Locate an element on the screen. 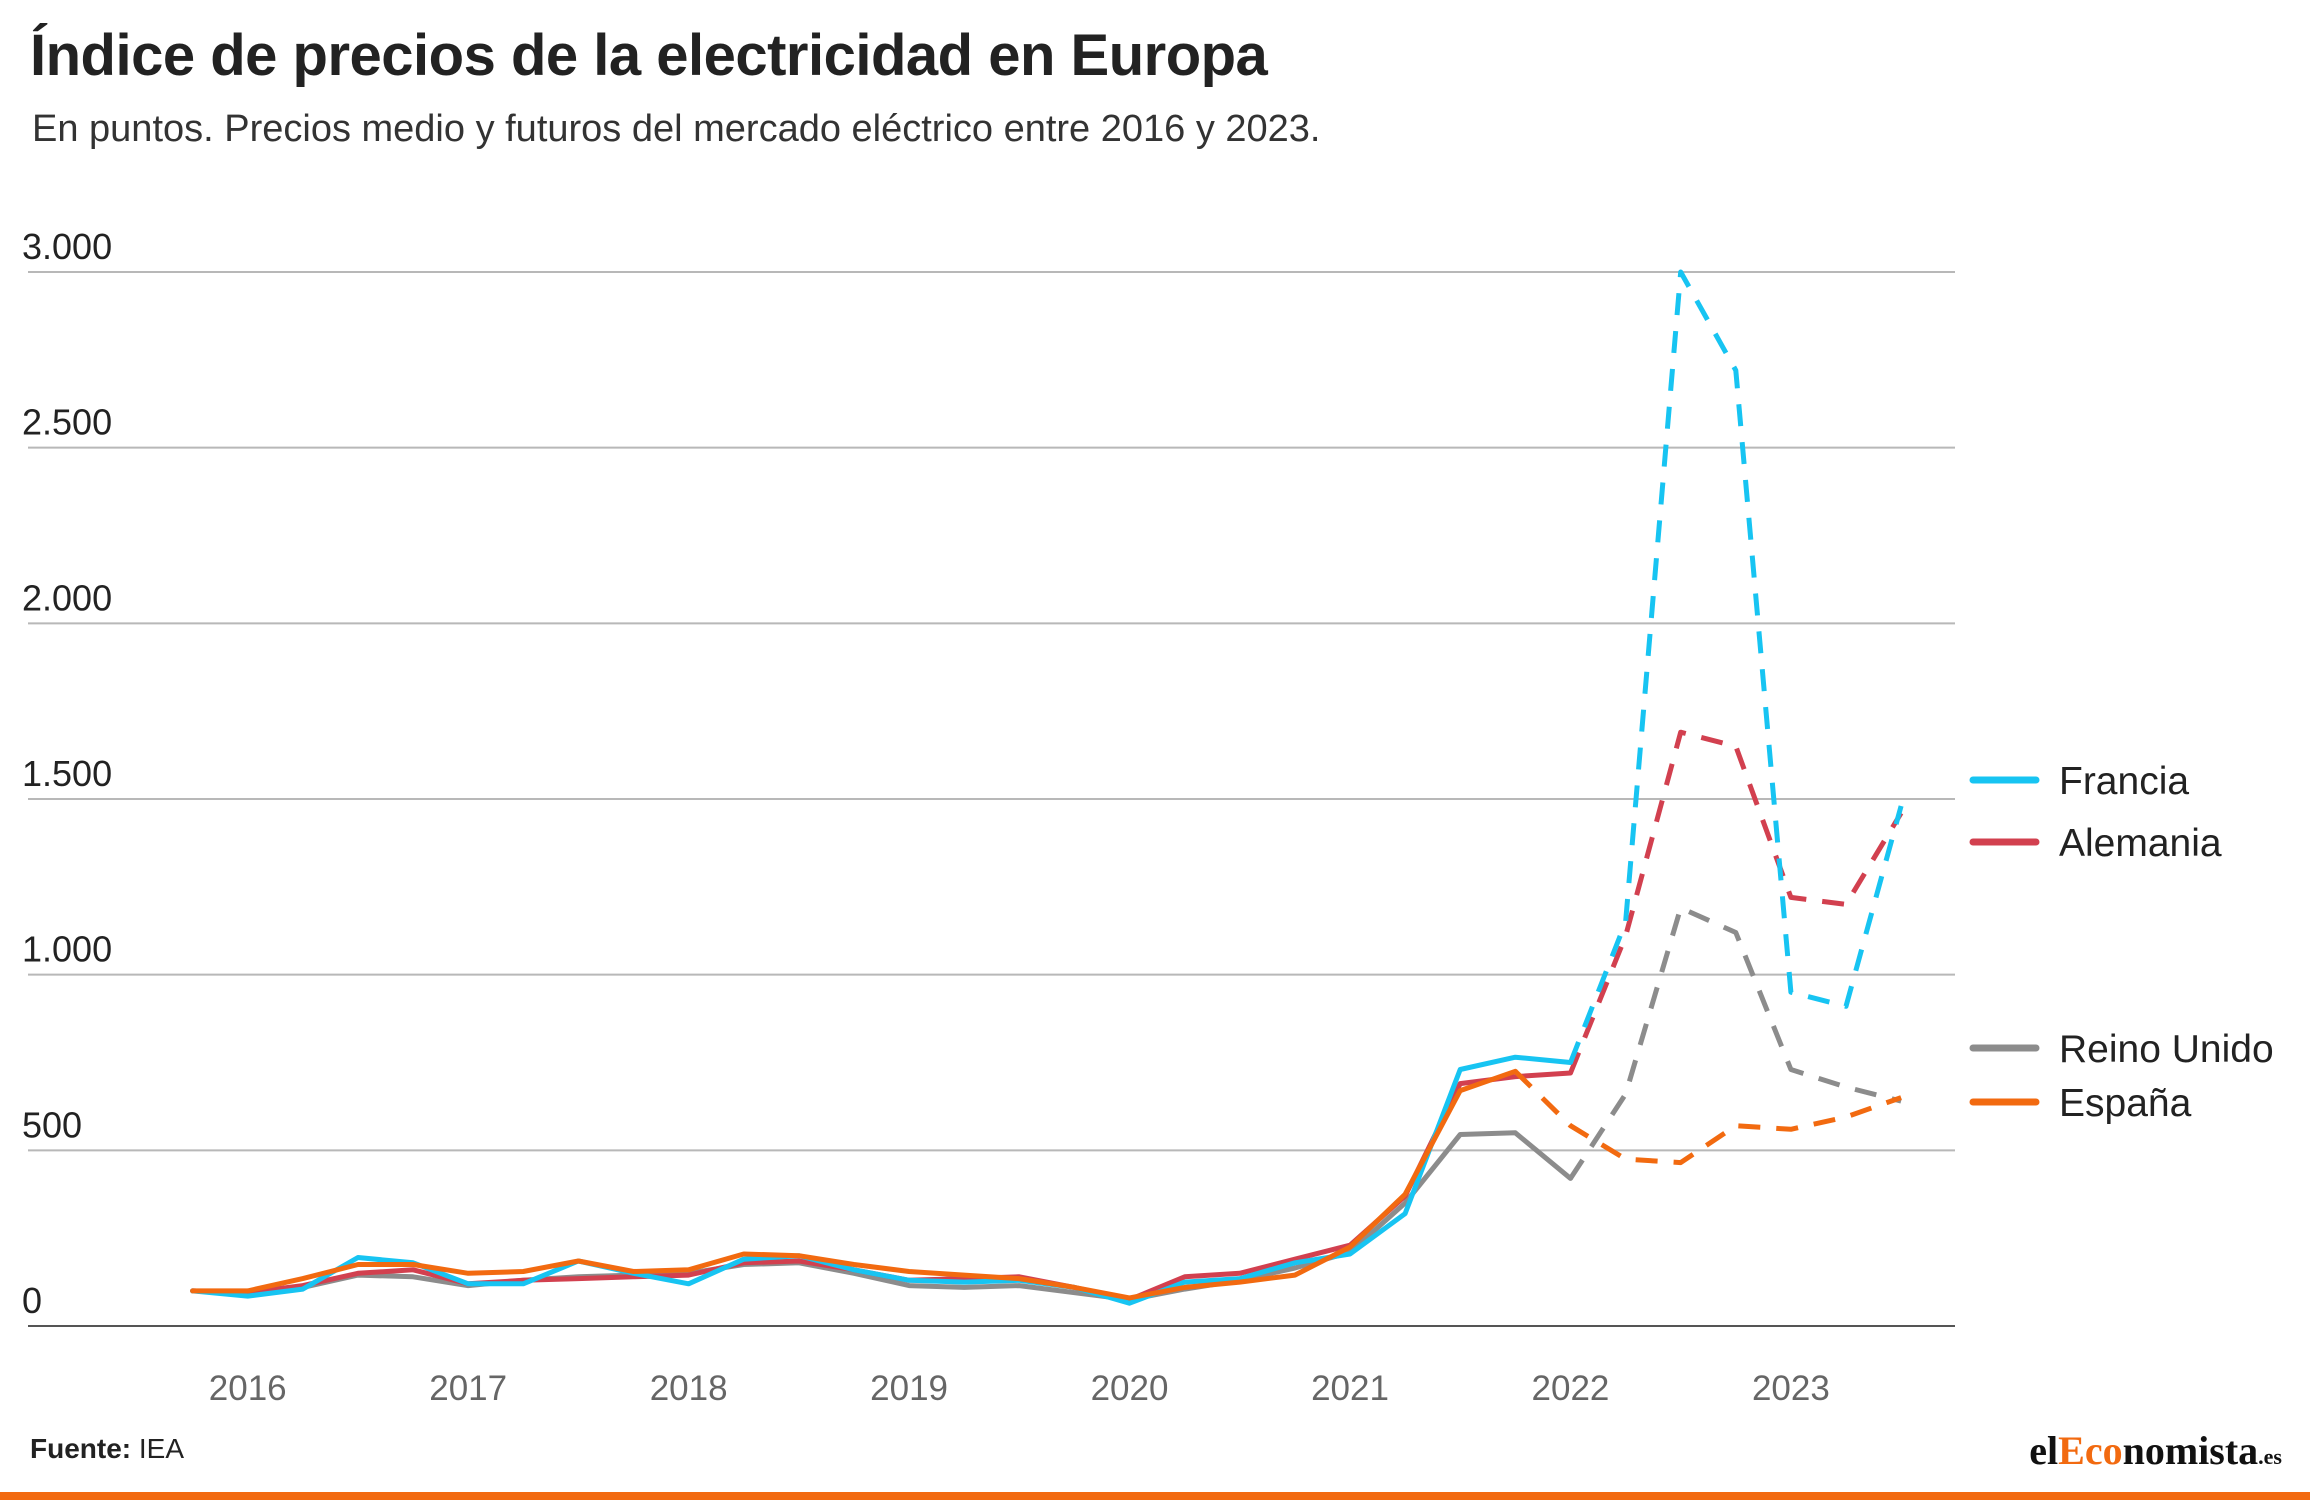 The height and width of the screenshot is (1500, 2310). source-value: IEA is located at coordinates (161, 1448).